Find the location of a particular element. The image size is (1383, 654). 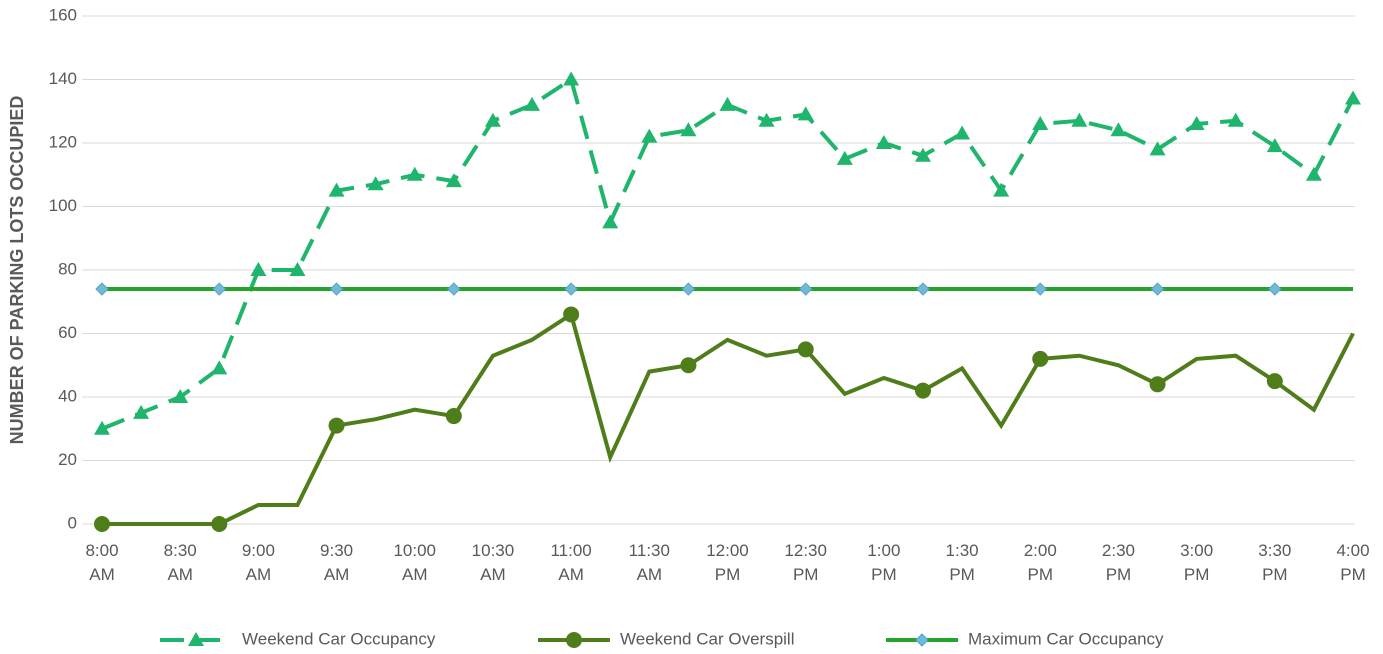

legend-label: Weekend Car Overspill is located at coordinates (707, 638).